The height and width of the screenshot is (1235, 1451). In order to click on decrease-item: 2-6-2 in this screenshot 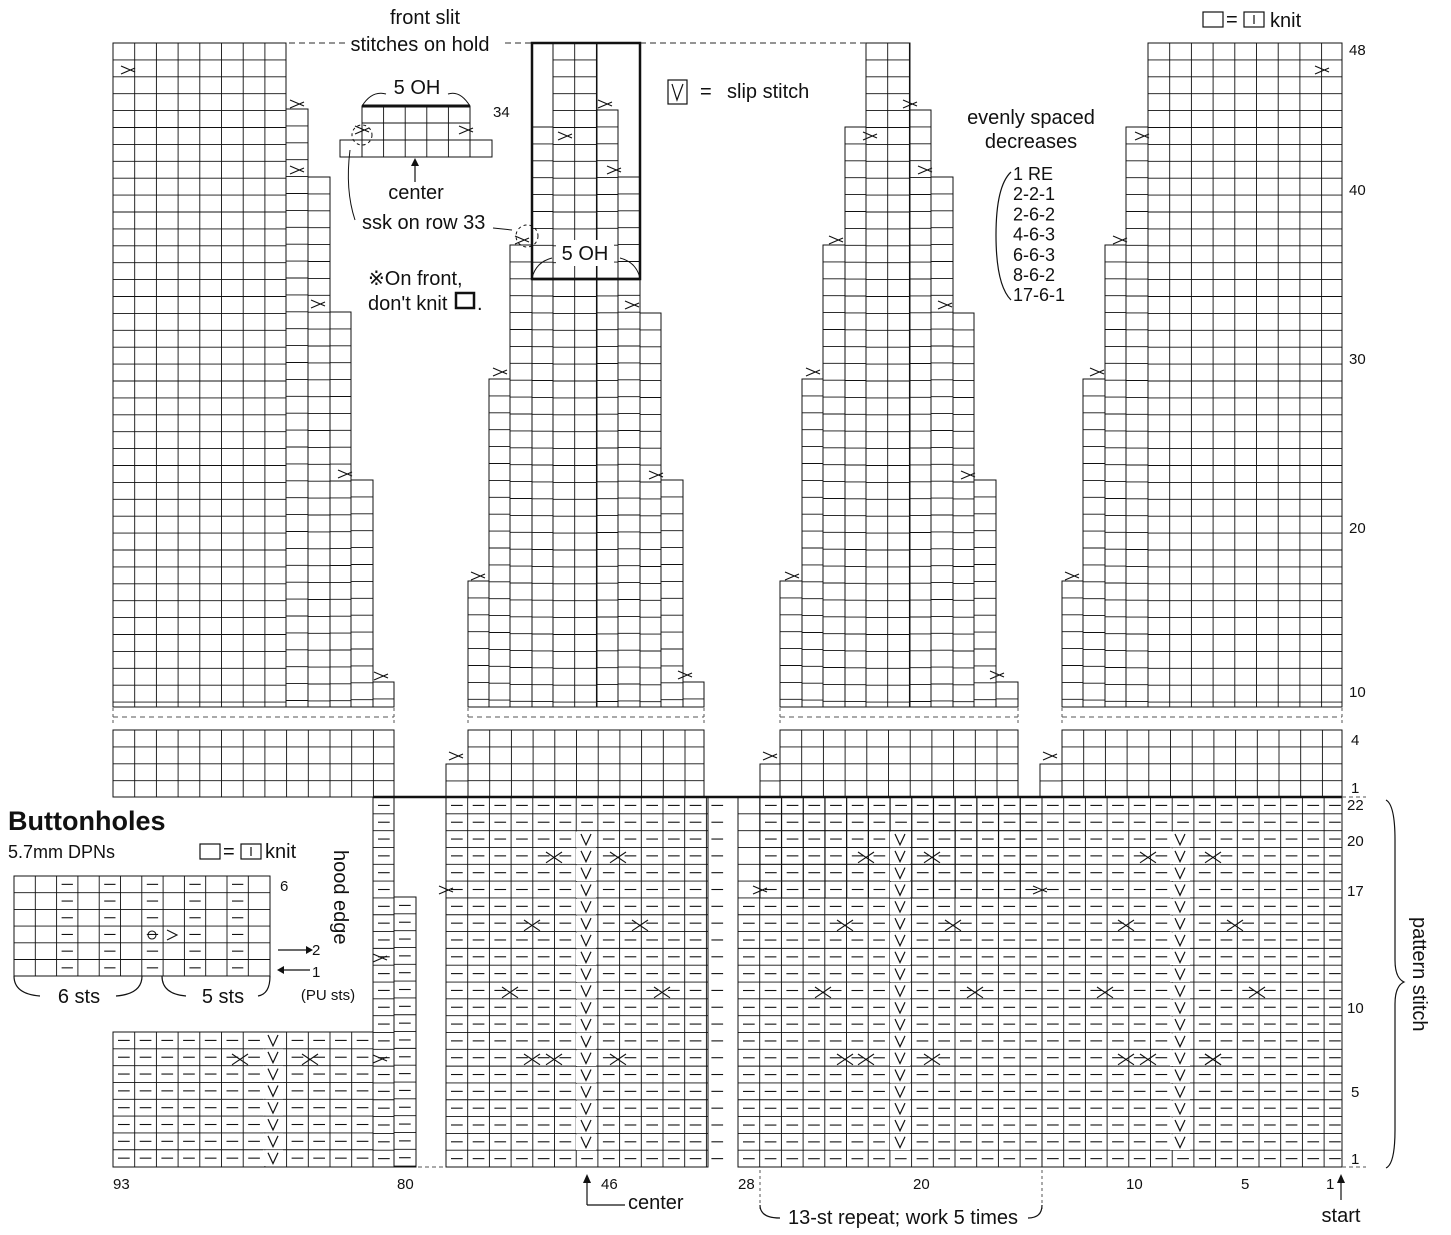, I will do `click(1034, 214)`.